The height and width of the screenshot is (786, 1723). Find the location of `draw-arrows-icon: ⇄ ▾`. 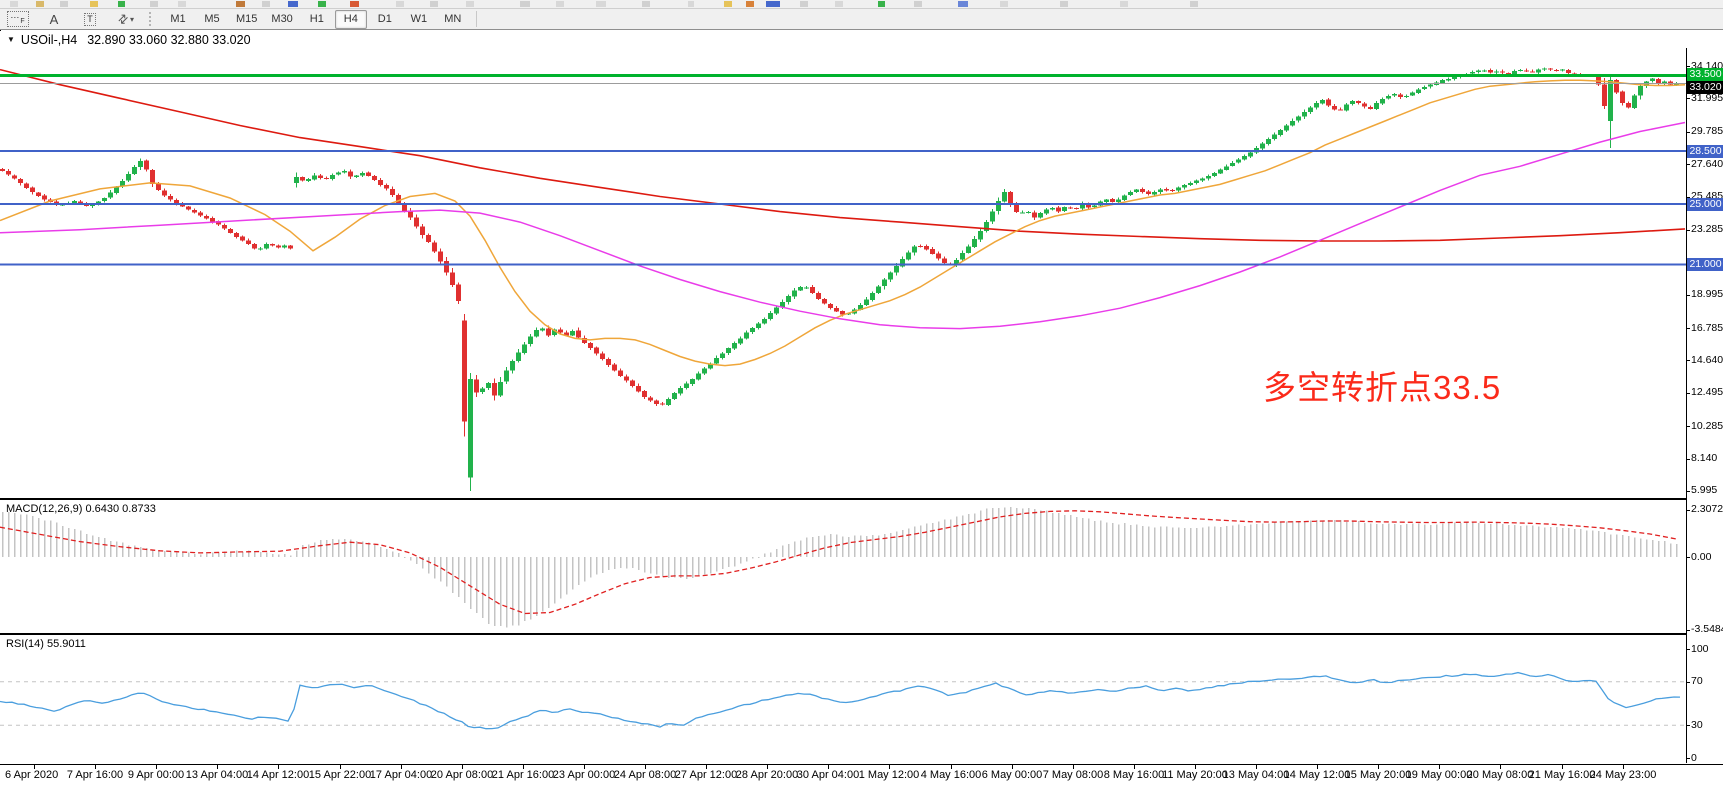

draw-arrows-icon: ⇄ ▾ is located at coordinates (124, 19).